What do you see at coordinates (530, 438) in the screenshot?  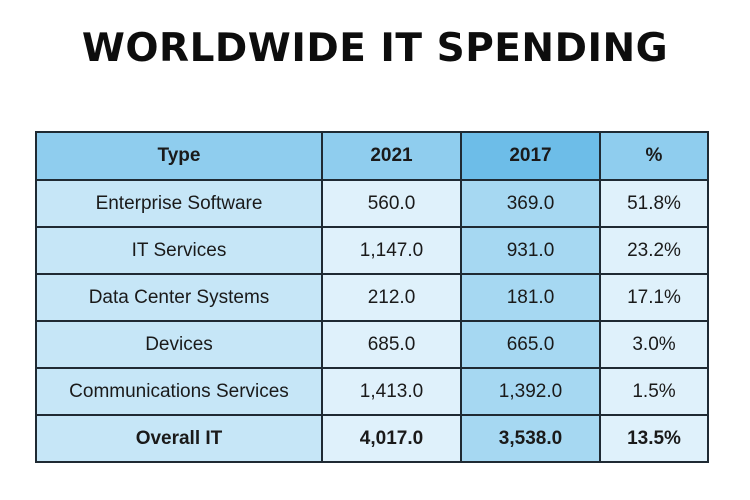 I see `cell-2017: 3,538.0` at bounding box center [530, 438].